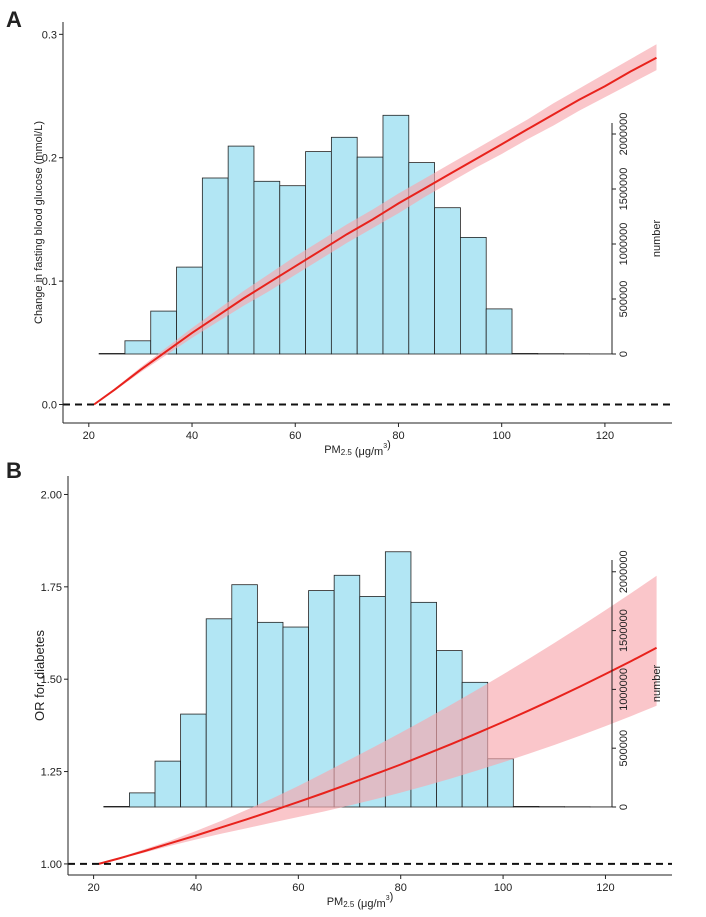  What do you see at coordinates (51, 588) in the screenshot?
I see `y-tick-label: 1.75` at bounding box center [51, 588].